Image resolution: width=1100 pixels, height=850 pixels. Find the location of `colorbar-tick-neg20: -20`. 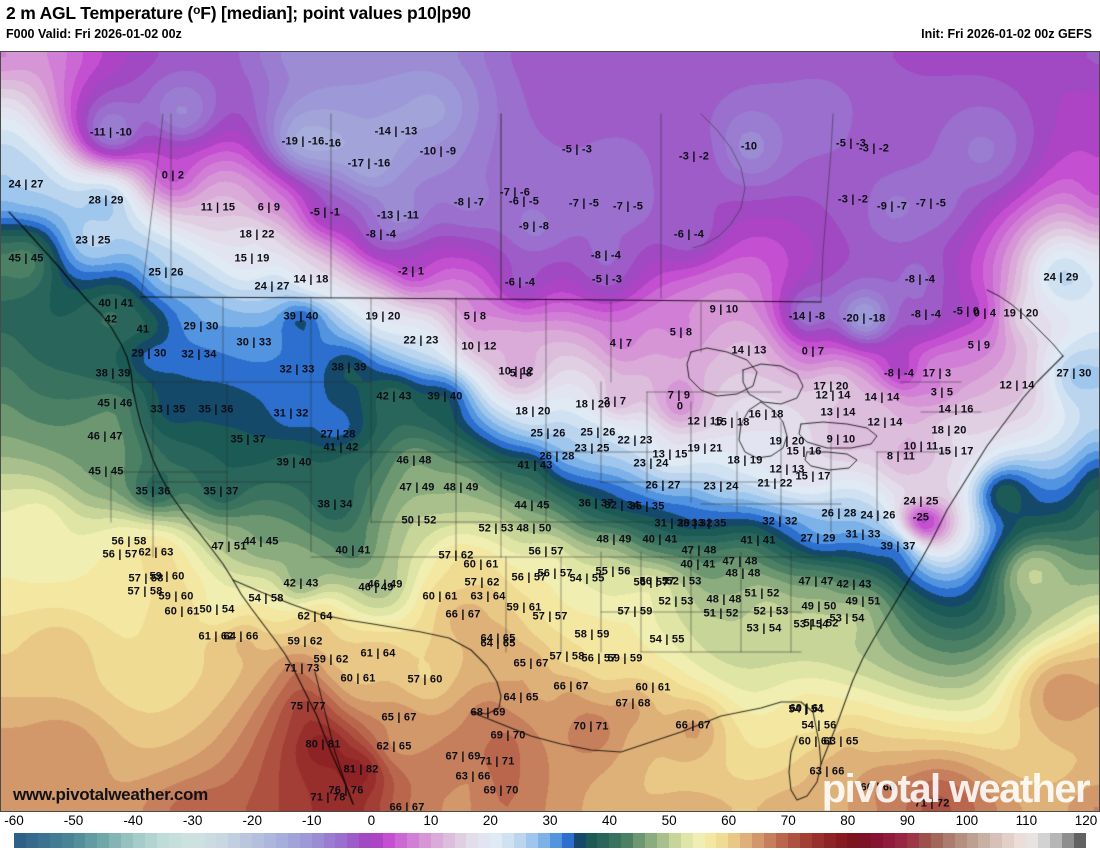

colorbar-tick-neg20: -20 is located at coordinates (252, 820).